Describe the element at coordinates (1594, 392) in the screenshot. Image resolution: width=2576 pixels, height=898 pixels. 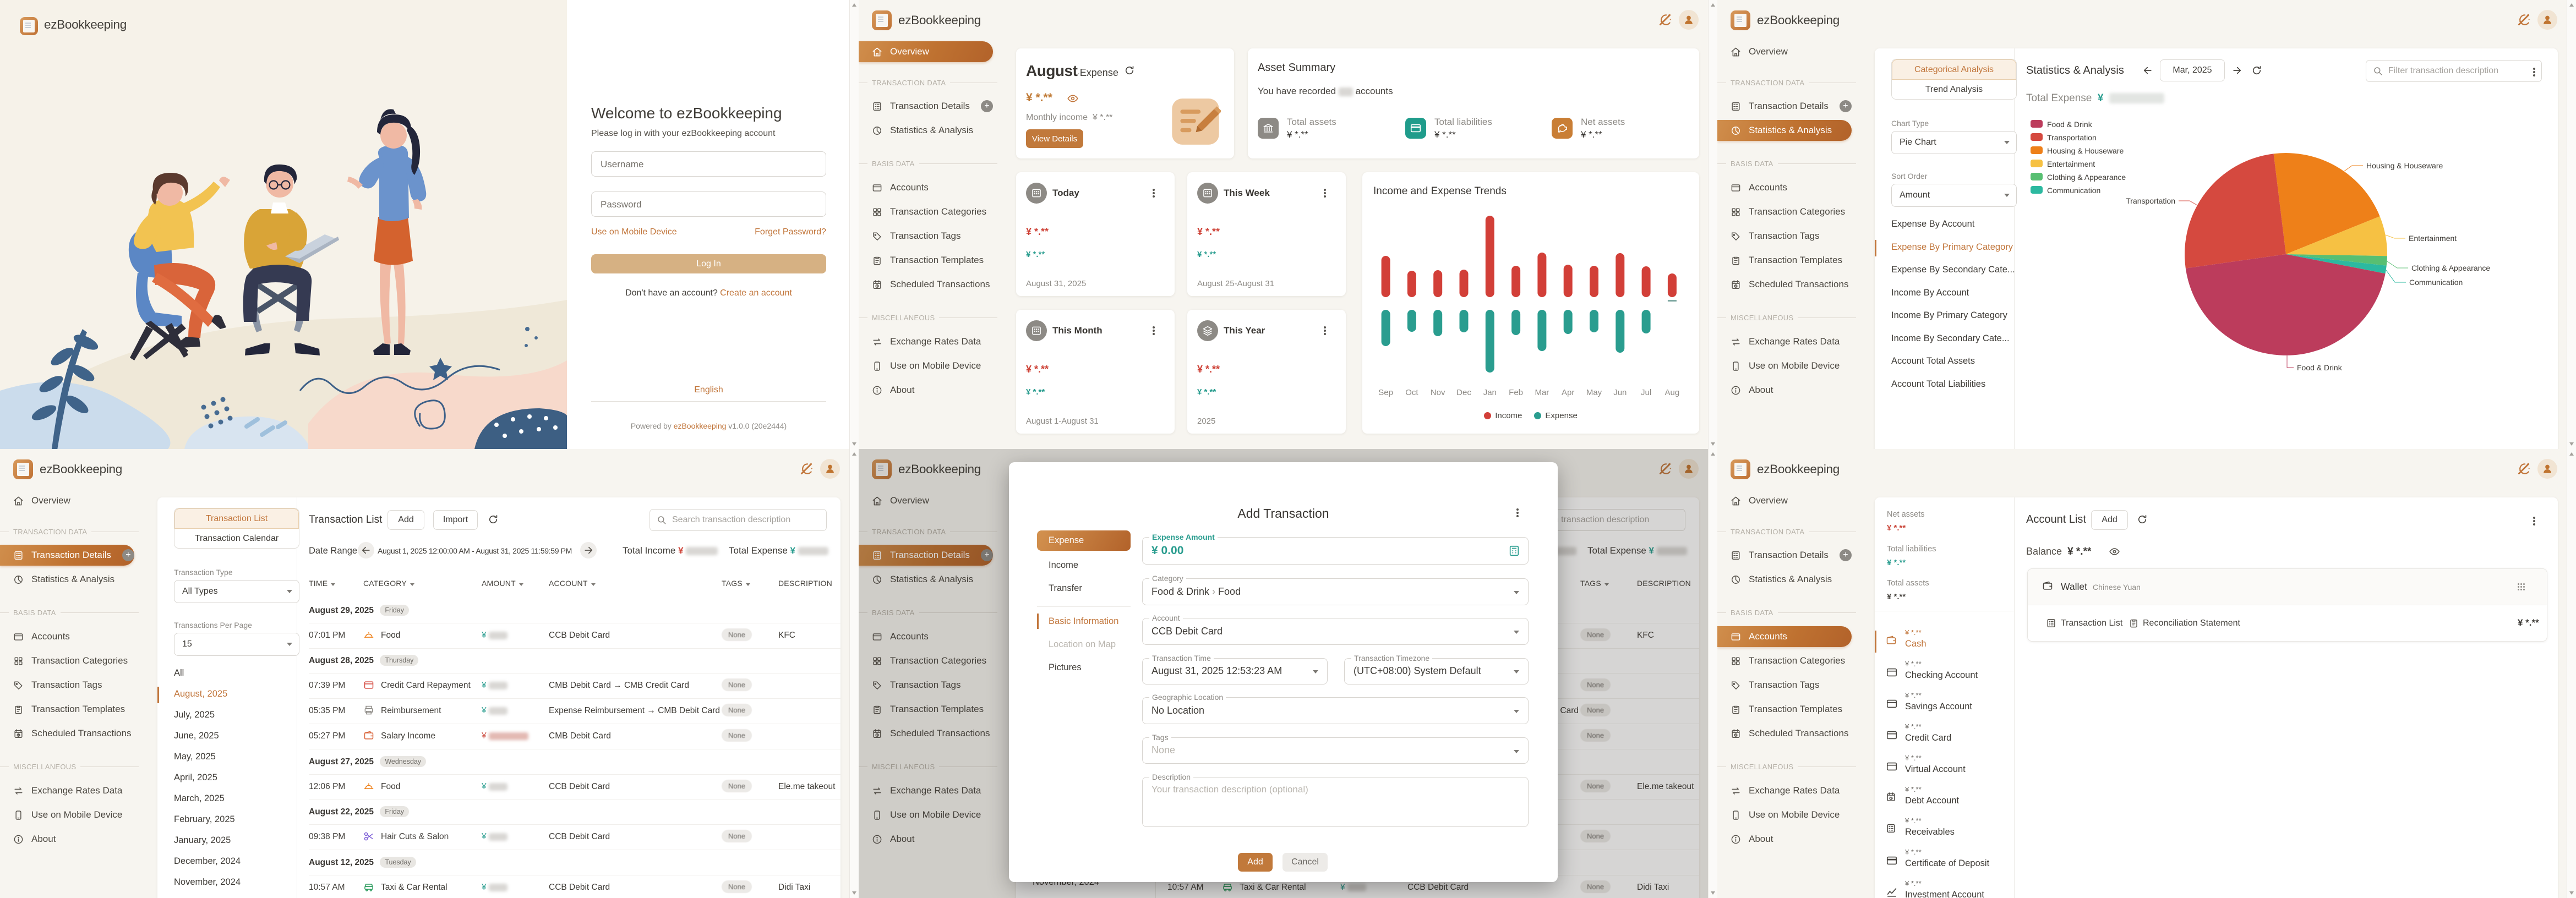
I see `svg-text: May` at that location.